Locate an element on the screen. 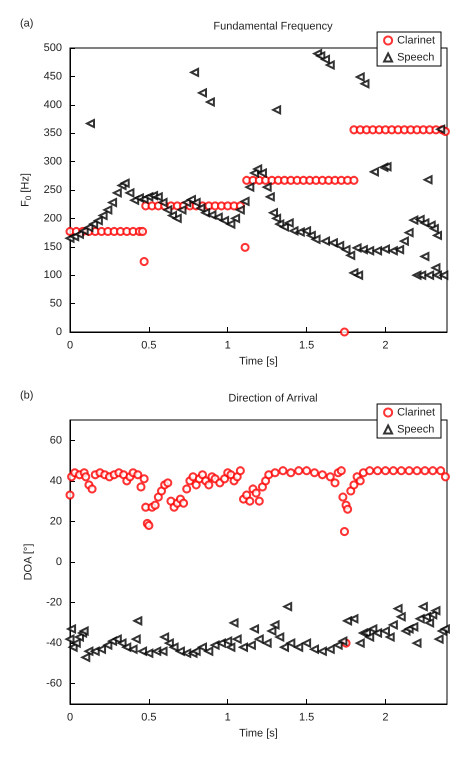 Image resolution: width=467 pixels, height=767 pixels. y-tick-label: 60 is located at coordinates (56, 440).